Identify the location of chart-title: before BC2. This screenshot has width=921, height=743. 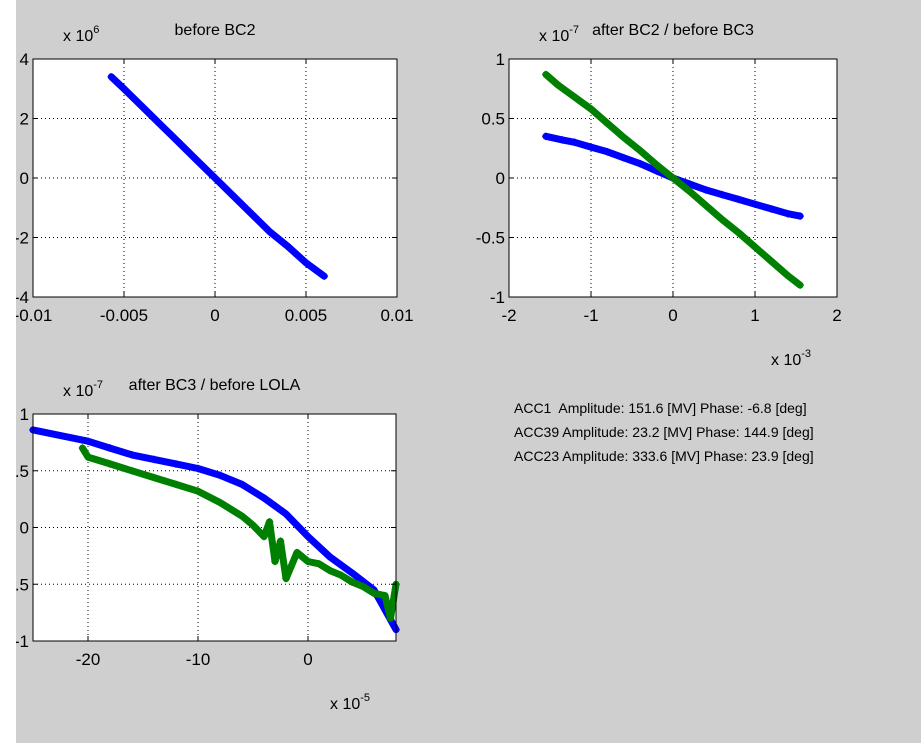
(215, 30).